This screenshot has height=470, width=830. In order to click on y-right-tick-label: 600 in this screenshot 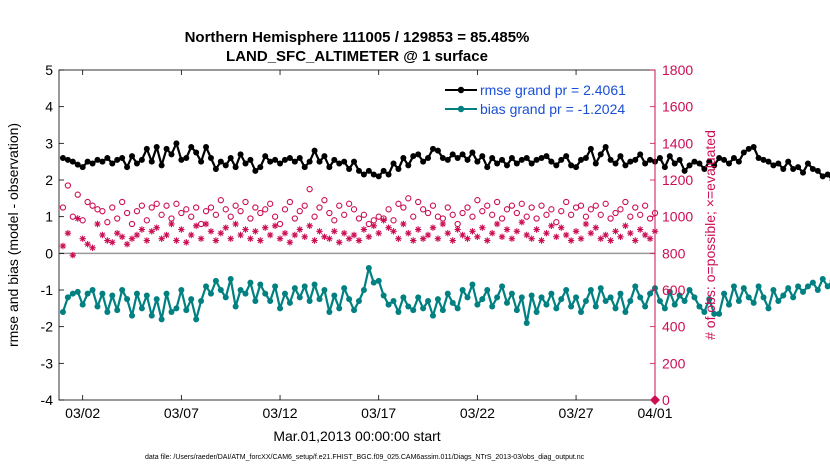, I will do `click(674, 290)`.